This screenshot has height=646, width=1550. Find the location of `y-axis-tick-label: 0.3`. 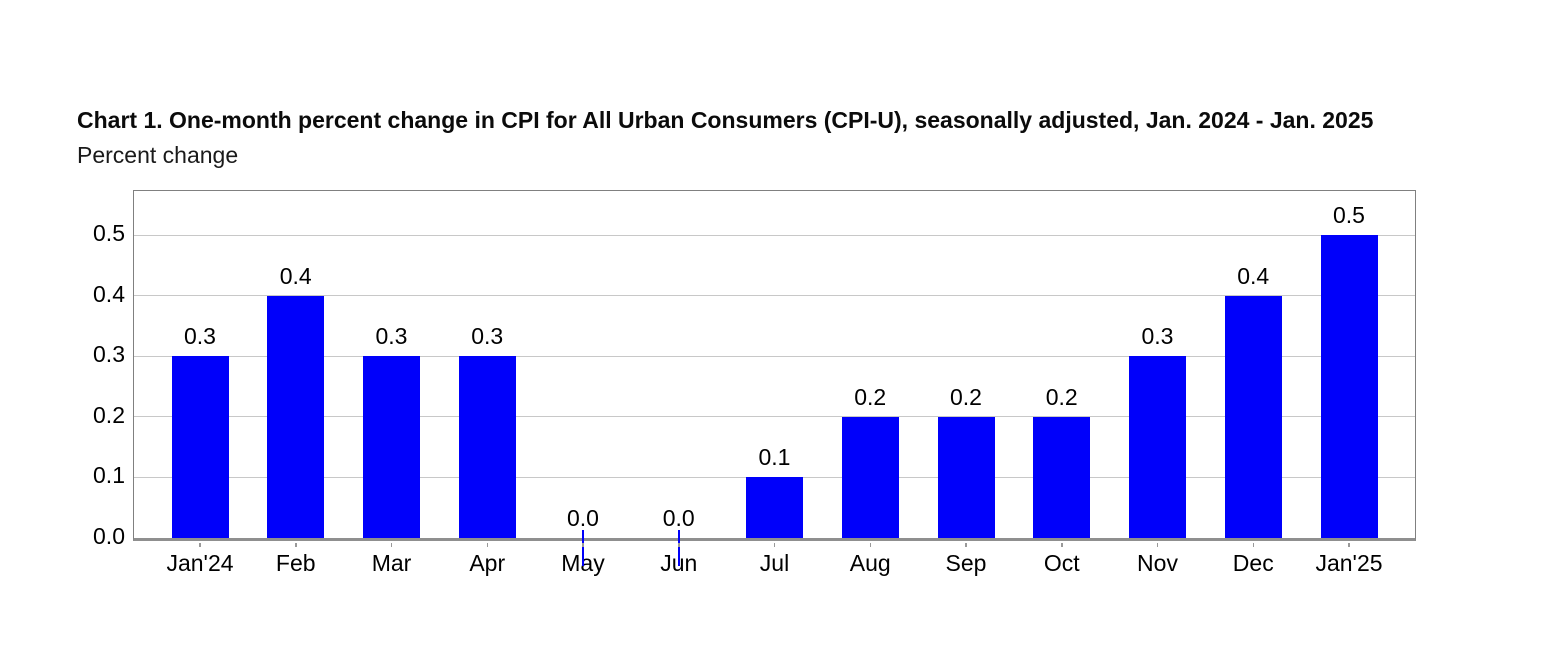

y-axis-tick-label: 0.3 is located at coordinates (109, 354).